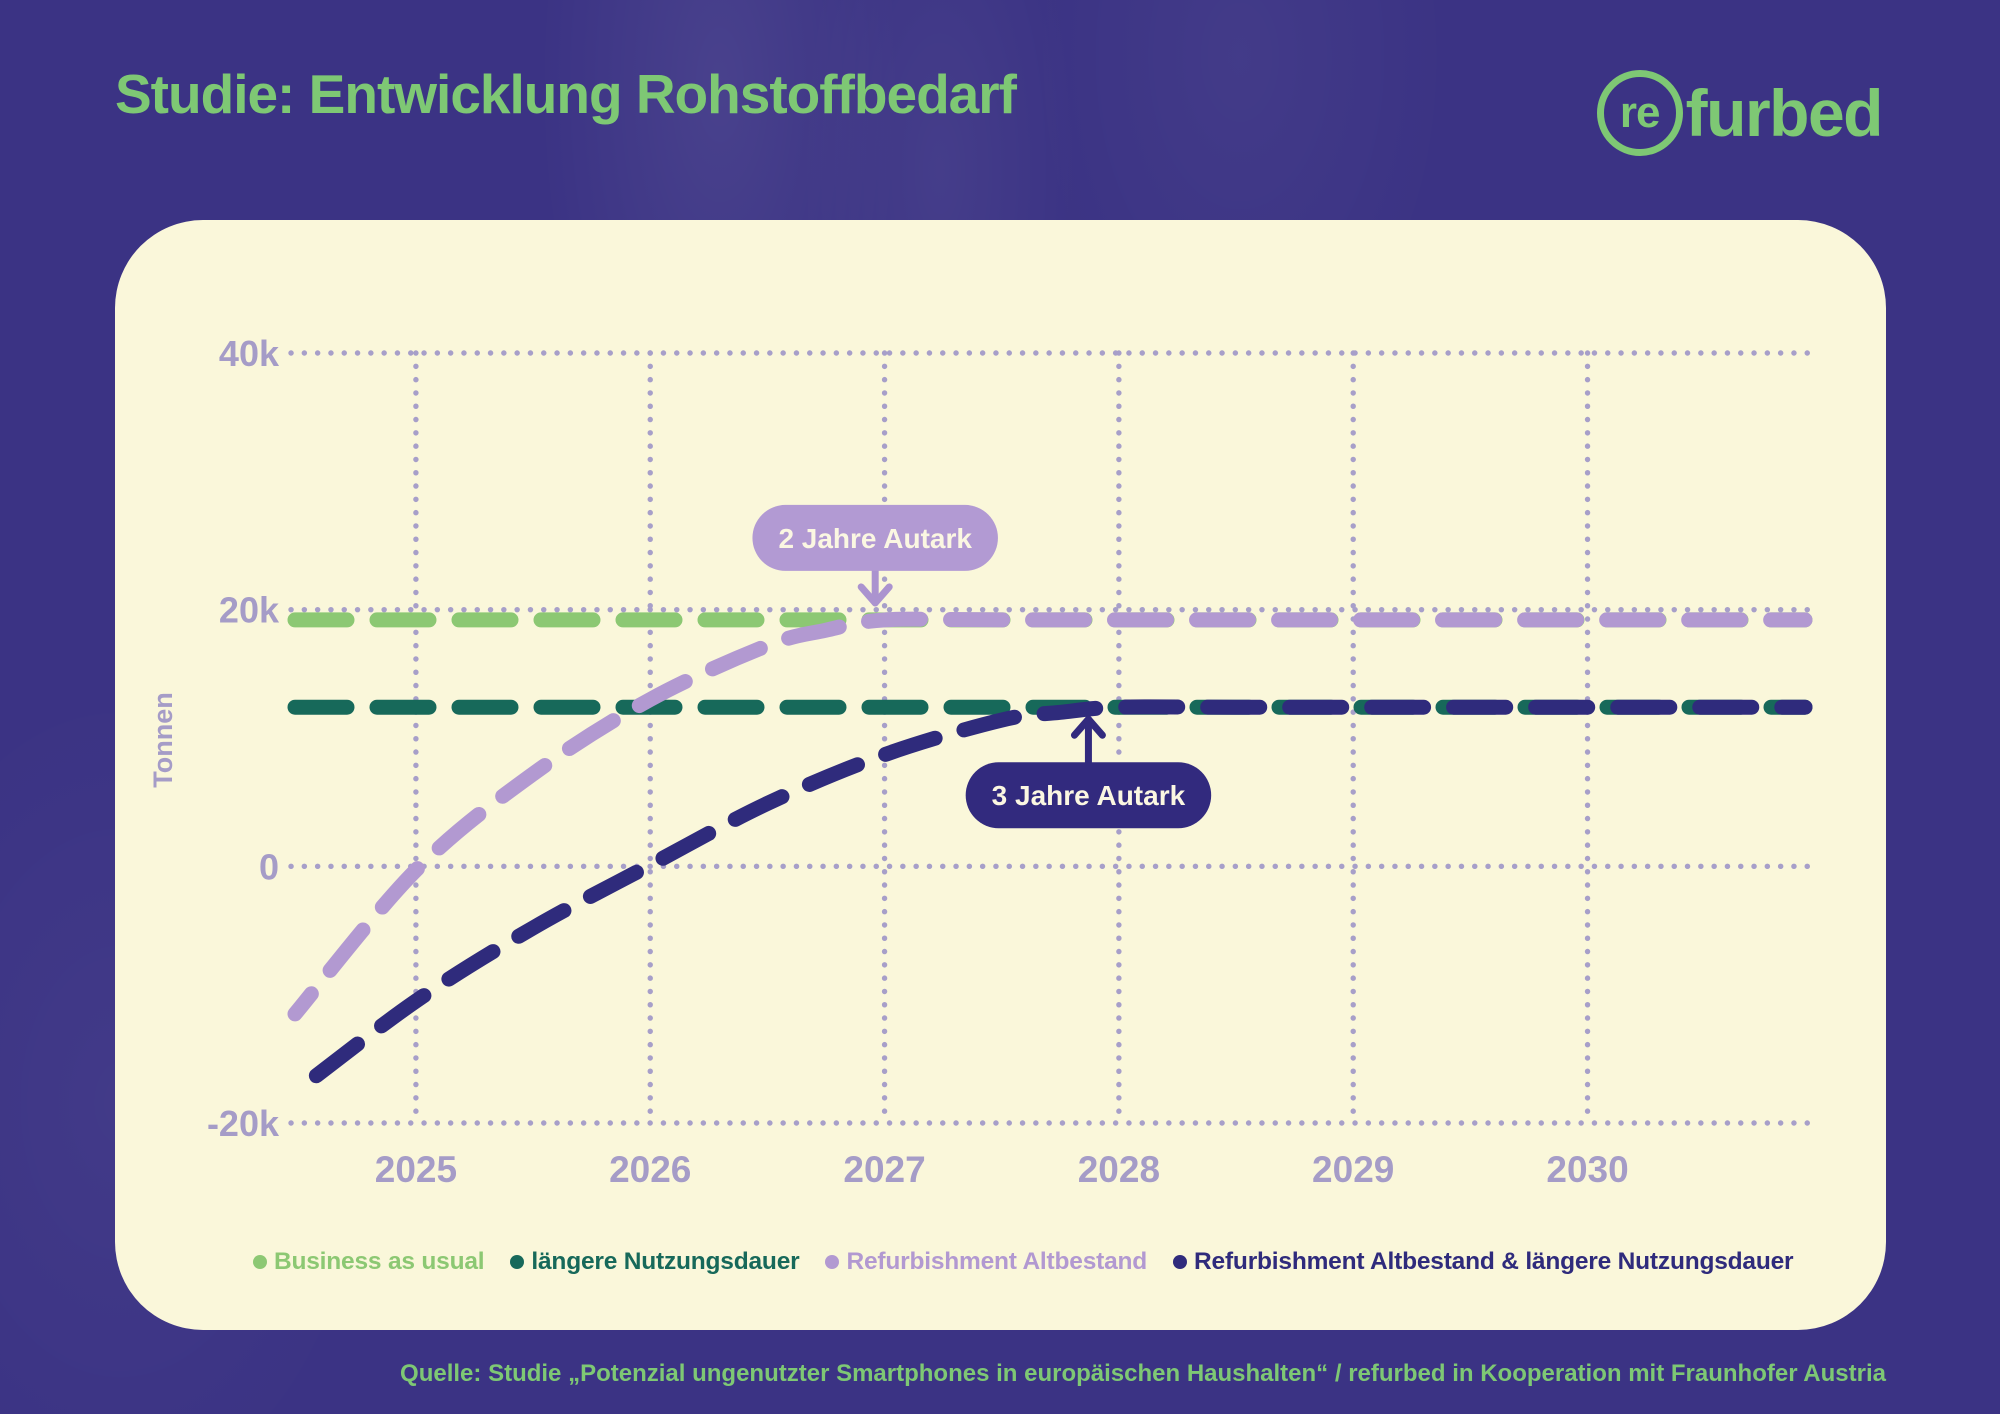 This screenshot has height=1414, width=2000. What do you see at coordinates (1639, 113) in the screenshot?
I see `logo-re-circle: re` at bounding box center [1639, 113].